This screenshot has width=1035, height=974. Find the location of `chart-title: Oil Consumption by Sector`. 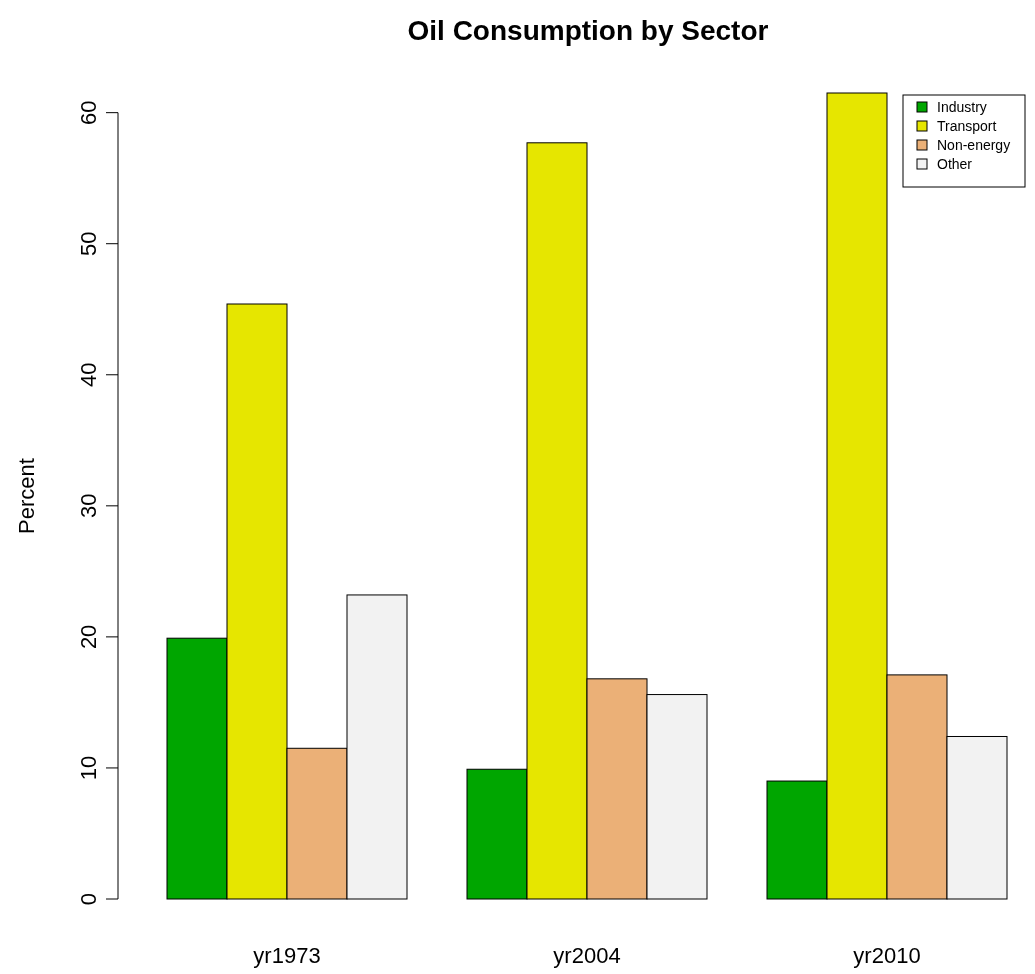

chart-title: Oil Consumption by Sector is located at coordinates (588, 30).